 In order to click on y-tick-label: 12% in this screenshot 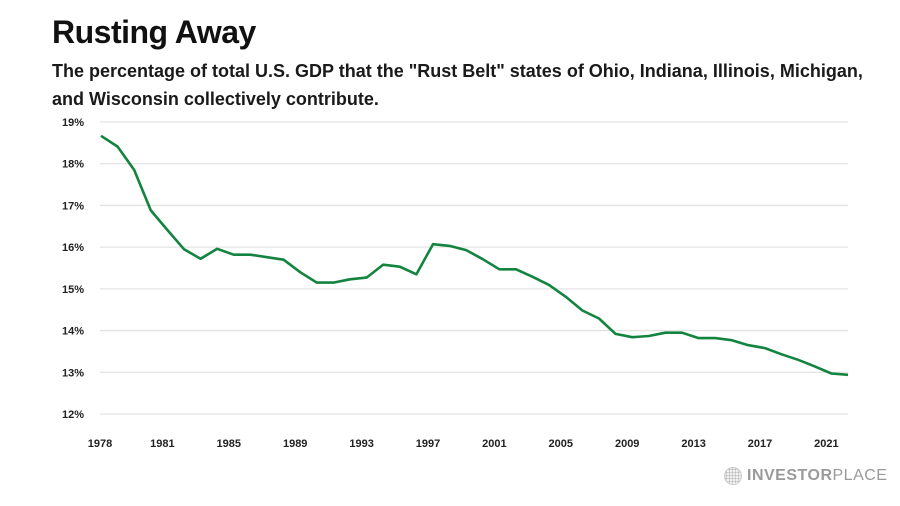, I will do `click(73, 415)`.